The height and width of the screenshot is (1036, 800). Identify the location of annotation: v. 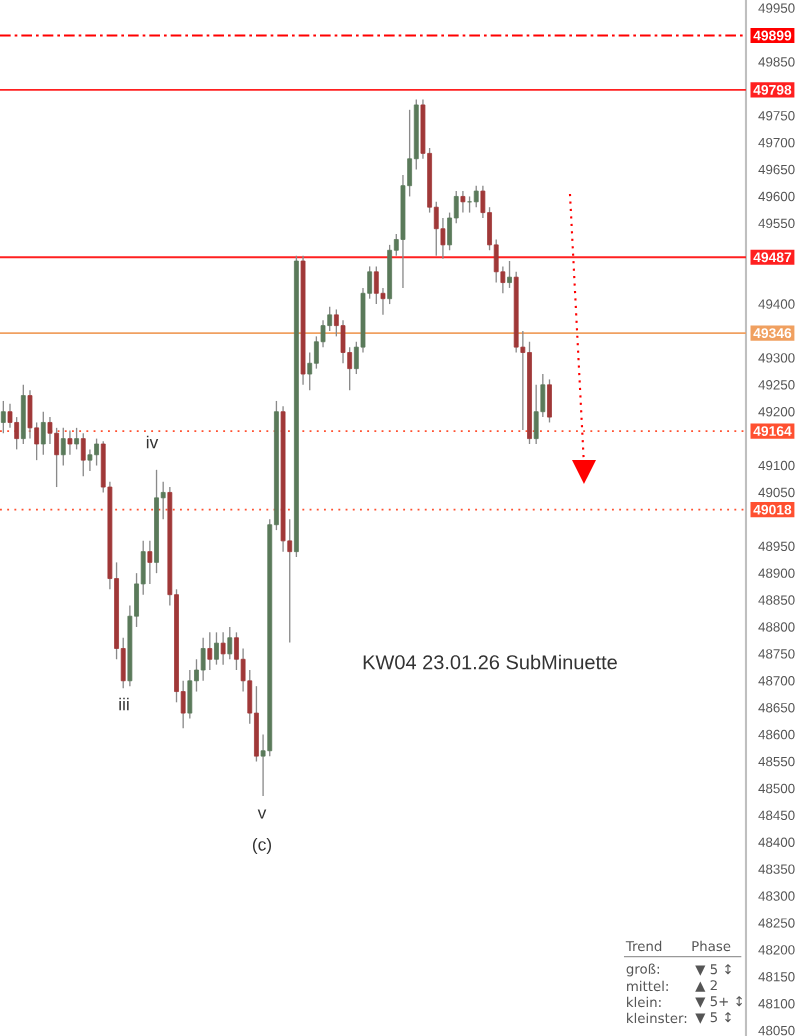
(262, 814).